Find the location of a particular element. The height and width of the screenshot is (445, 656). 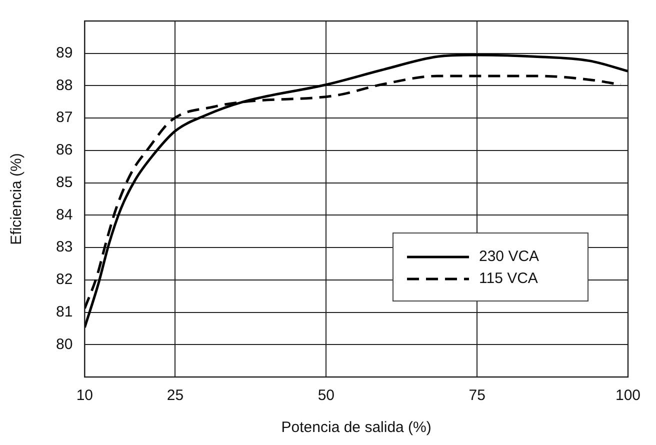

y-tick-label: 82 is located at coordinates (64, 279).